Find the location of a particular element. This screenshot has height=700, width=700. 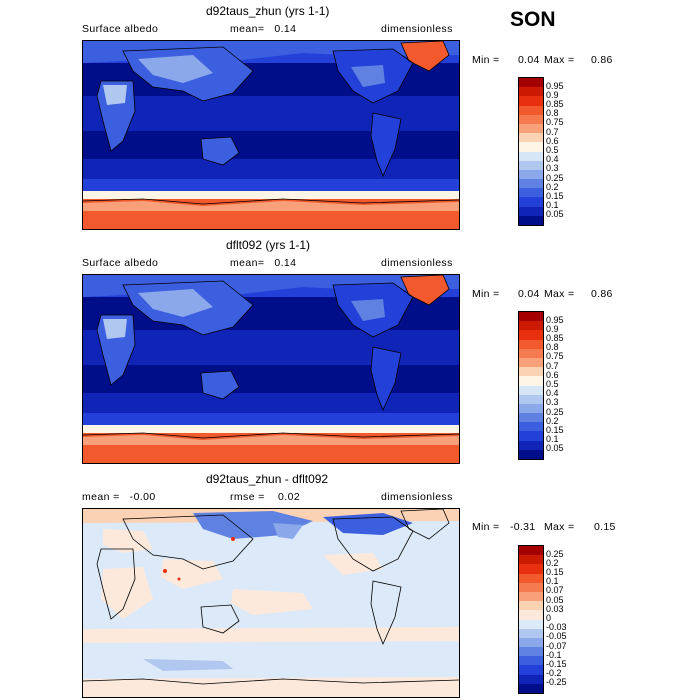

panel1-map is located at coordinates (271, 135).